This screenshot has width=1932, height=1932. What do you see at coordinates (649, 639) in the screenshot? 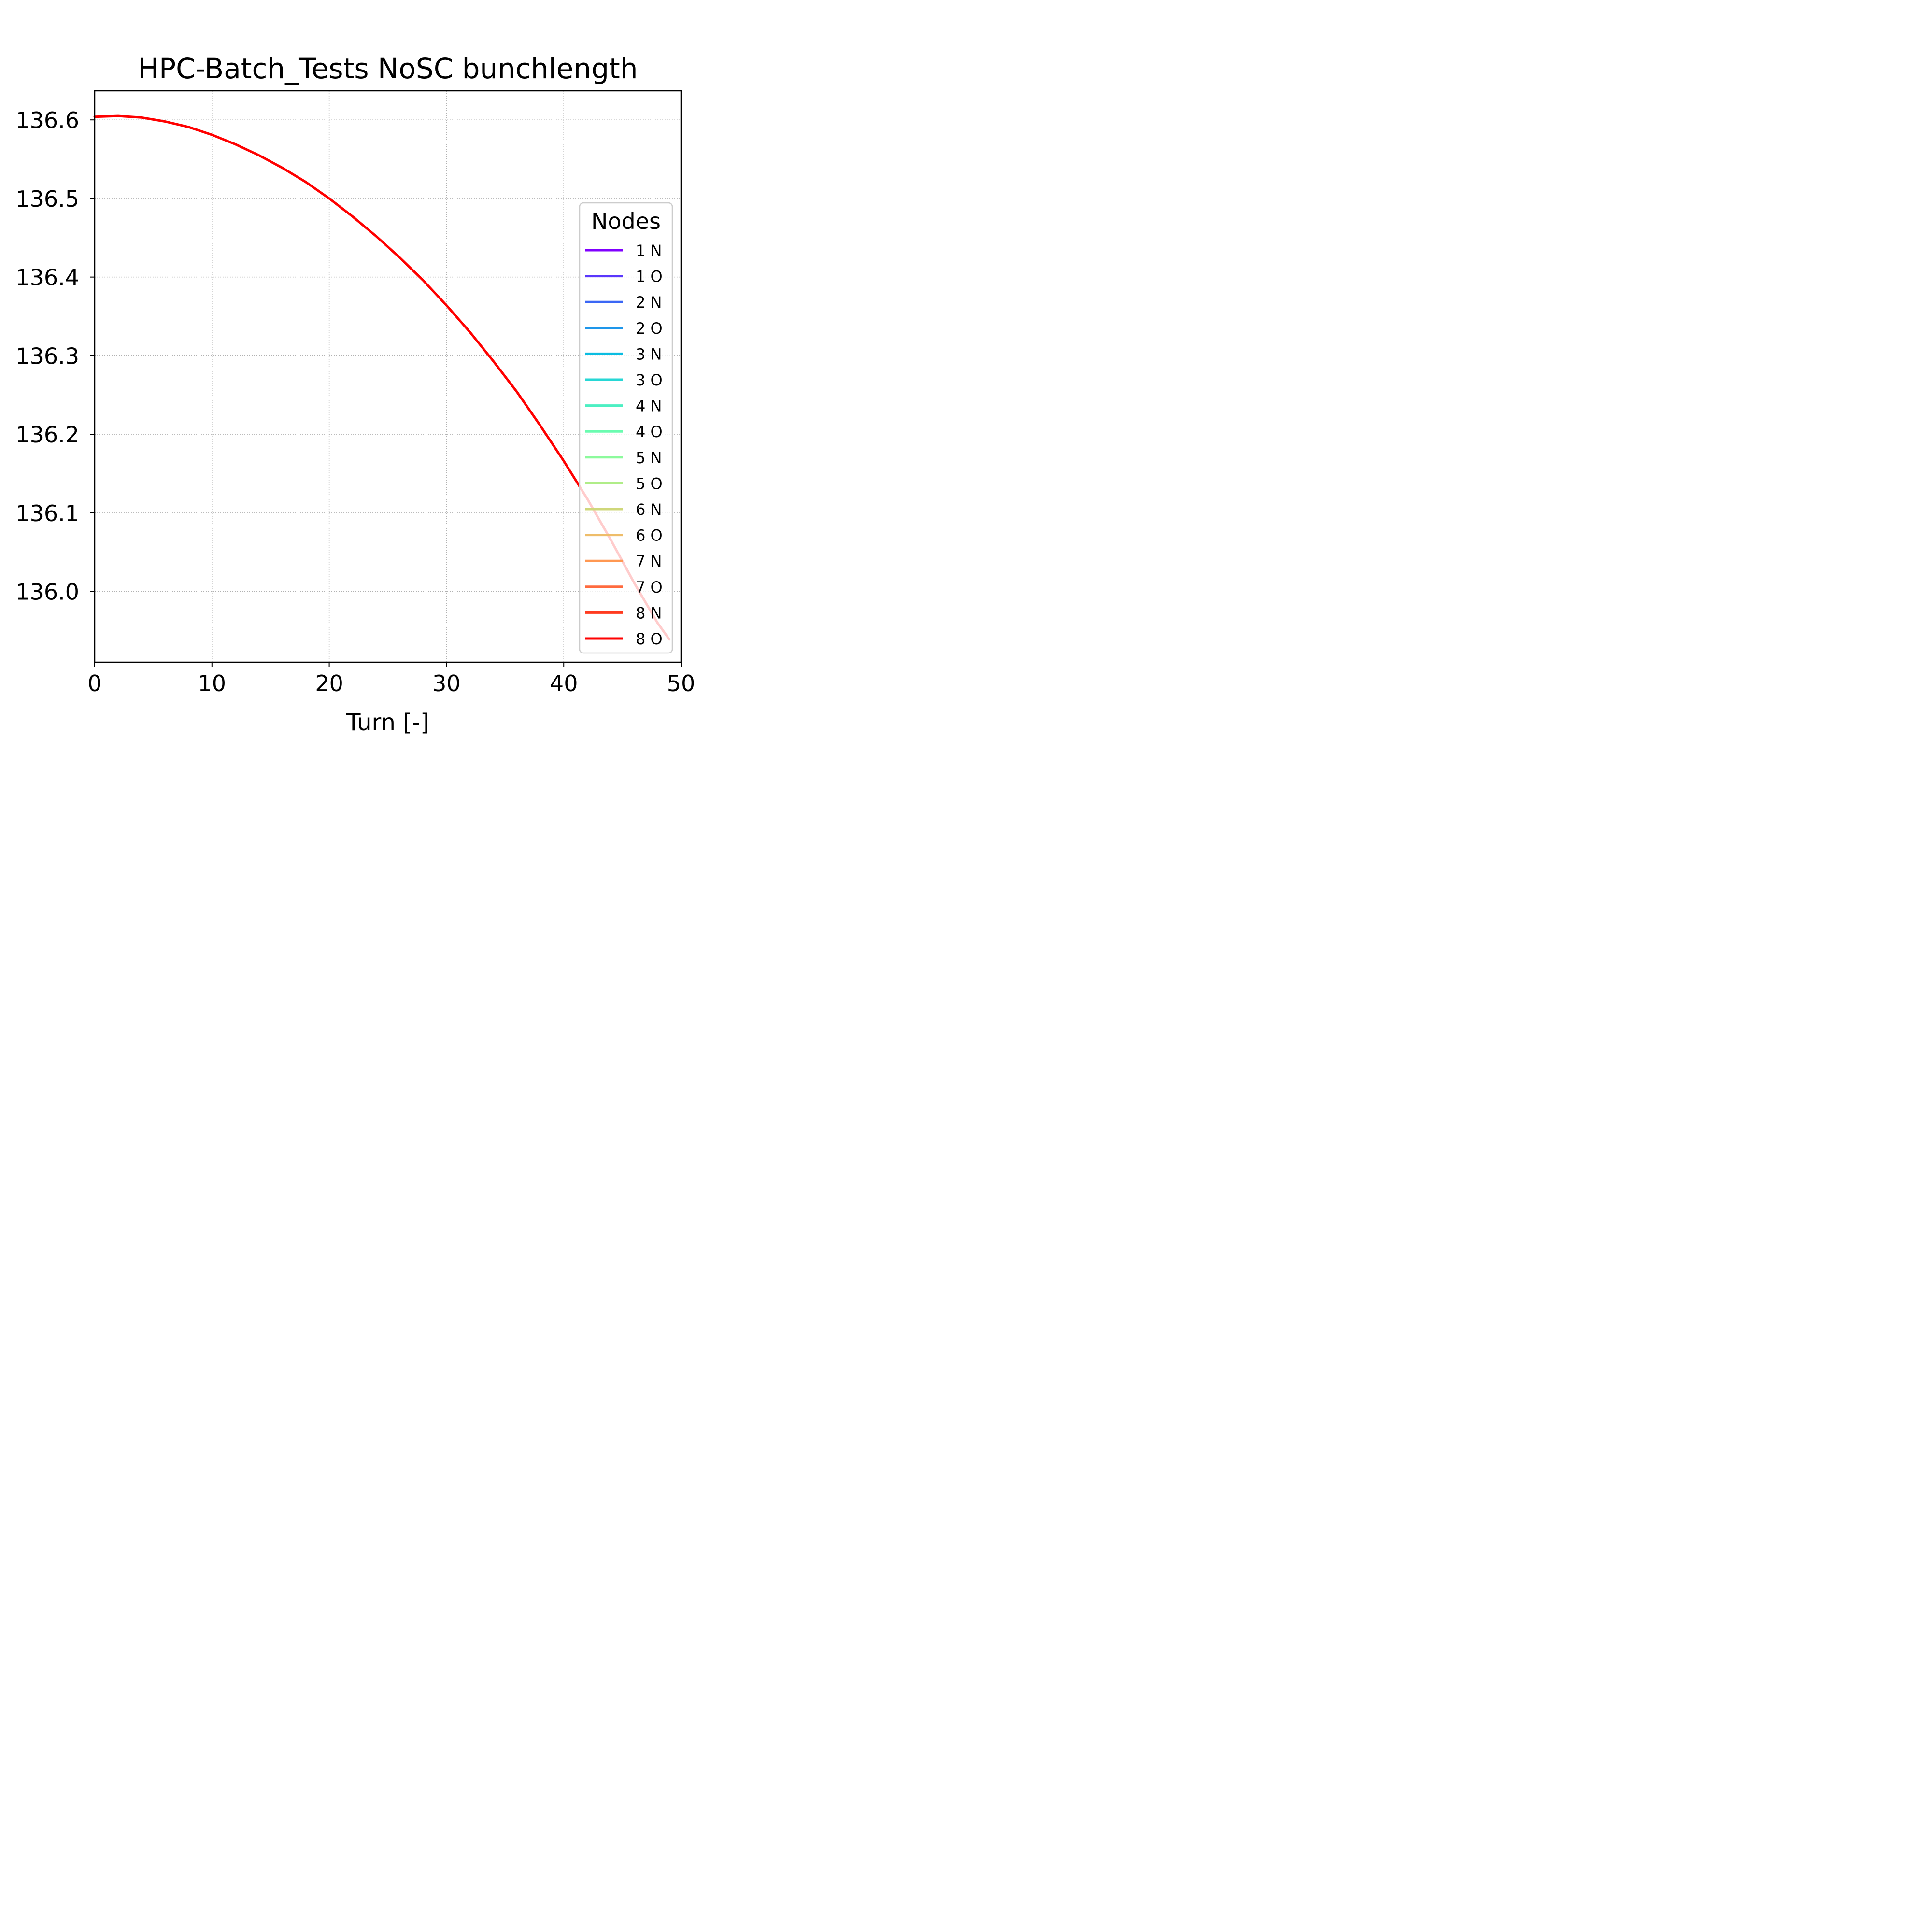
I see `legend-label: 8 O` at bounding box center [649, 639].